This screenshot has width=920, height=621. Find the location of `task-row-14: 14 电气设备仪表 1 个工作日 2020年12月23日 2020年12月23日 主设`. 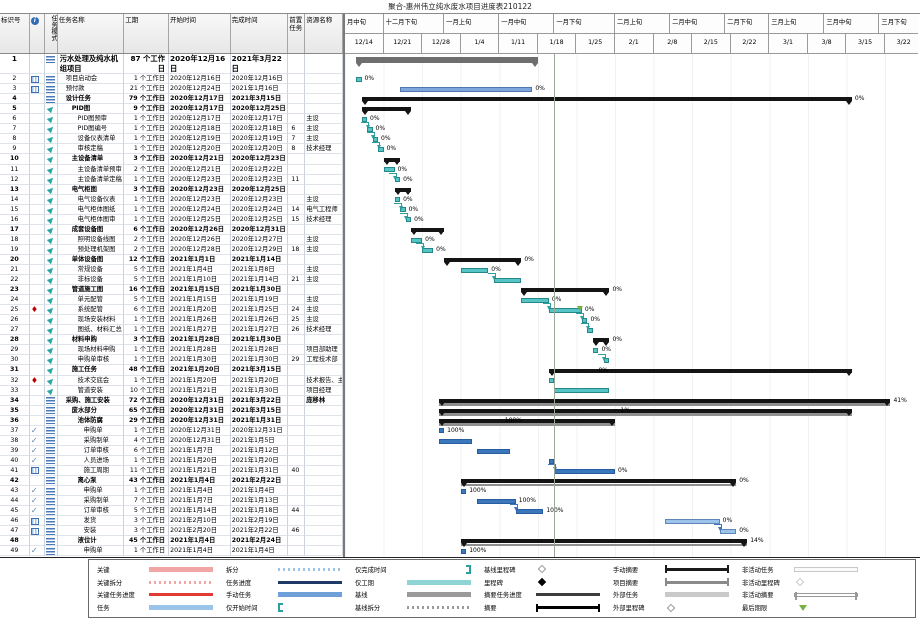

task-row-14: 14 电气设备仪表 1 个工作日 2020年12月23日 2020年12月23日 主设 is located at coordinates (171, 199).